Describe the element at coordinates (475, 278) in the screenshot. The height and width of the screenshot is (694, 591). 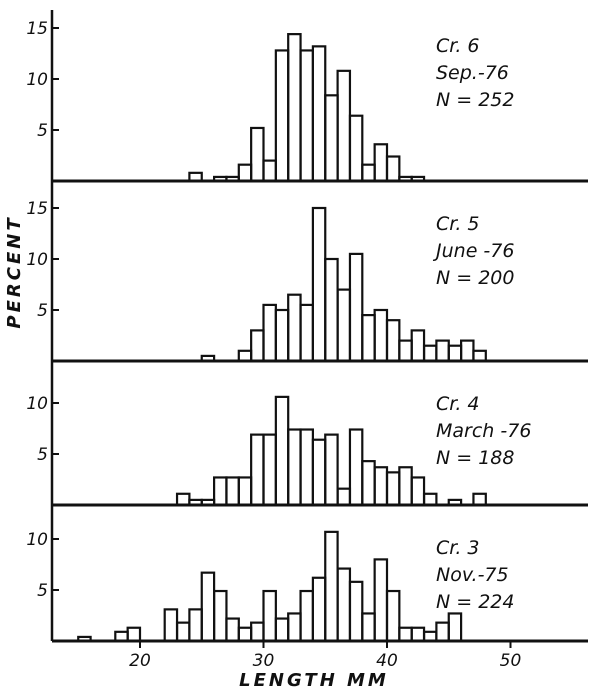
I see `panel-label-line: N = 200` at that location.